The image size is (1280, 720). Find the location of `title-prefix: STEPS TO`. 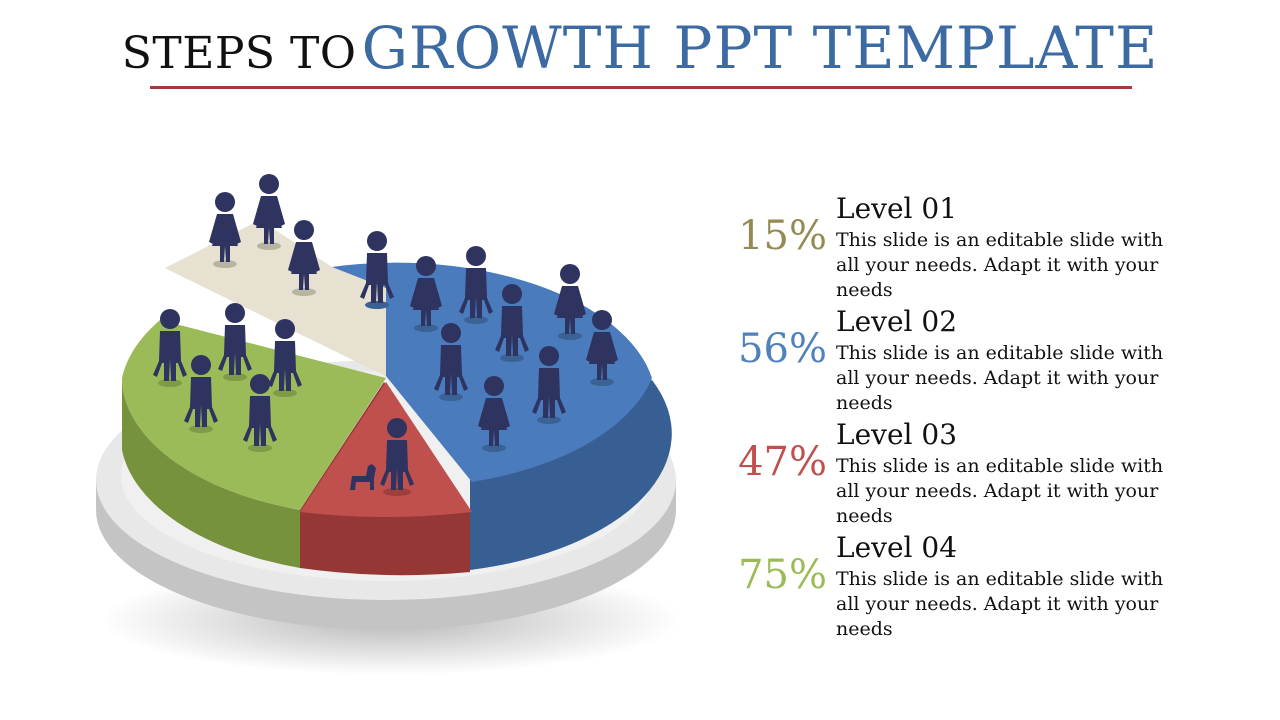

title-prefix: STEPS TO is located at coordinates (239, 53).